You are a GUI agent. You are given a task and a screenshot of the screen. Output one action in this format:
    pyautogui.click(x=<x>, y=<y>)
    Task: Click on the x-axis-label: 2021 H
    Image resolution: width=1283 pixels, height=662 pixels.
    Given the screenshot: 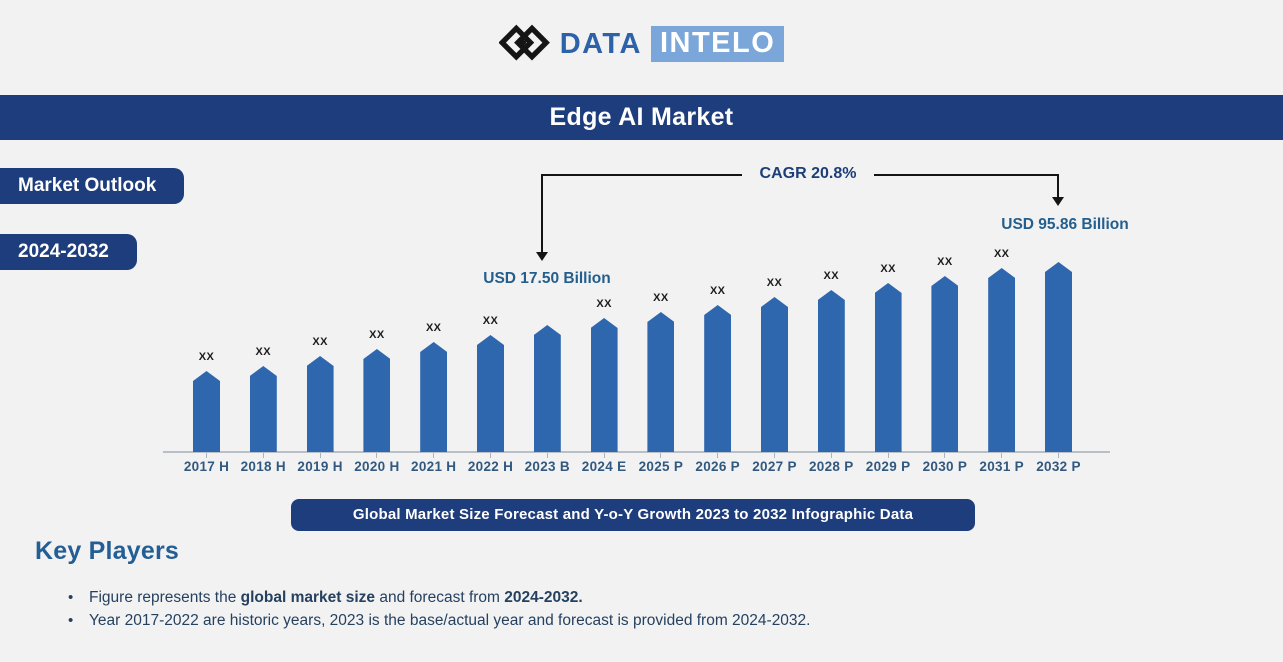 What is the action you would take?
    pyautogui.click(x=434, y=466)
    